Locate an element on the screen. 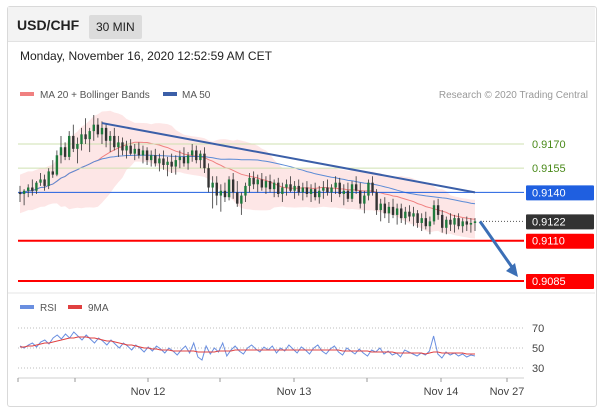 This screenshot has height=409, width=600. level-badge-0.9122 is located at coordinates (560, 222).